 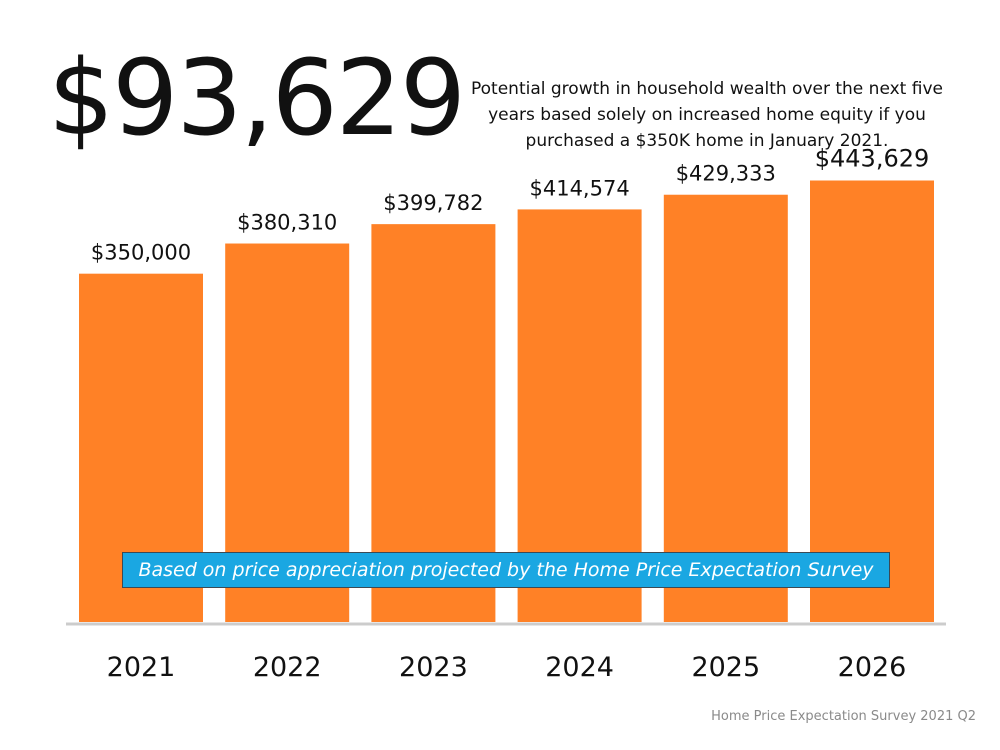 What do you see at coordinates (579, 667) in the screenshot?
I see `x-tick-label-2024: 2024` at bounding box center [579, 667].